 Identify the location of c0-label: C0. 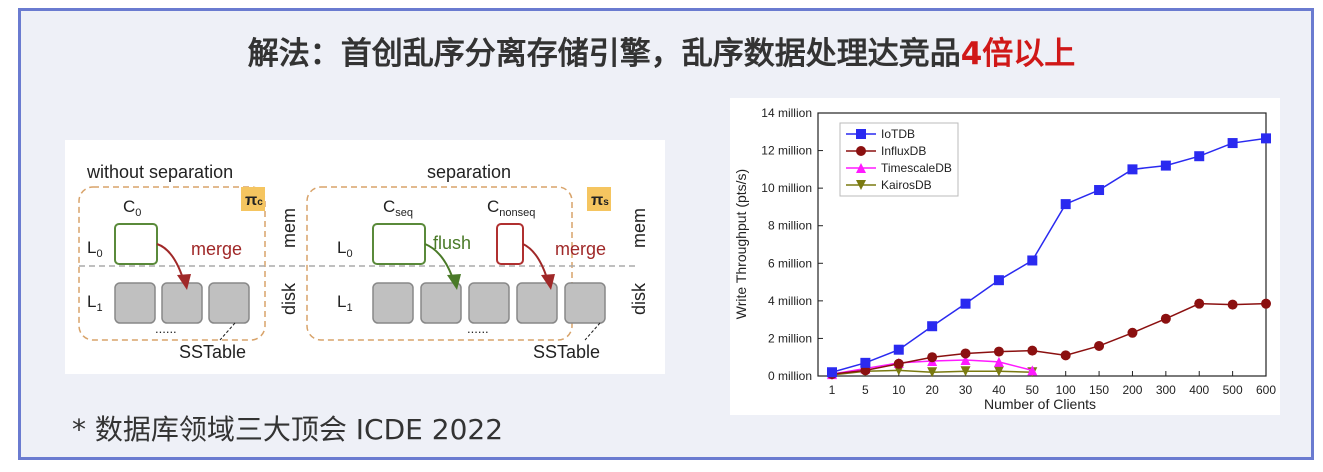
(132, 208).